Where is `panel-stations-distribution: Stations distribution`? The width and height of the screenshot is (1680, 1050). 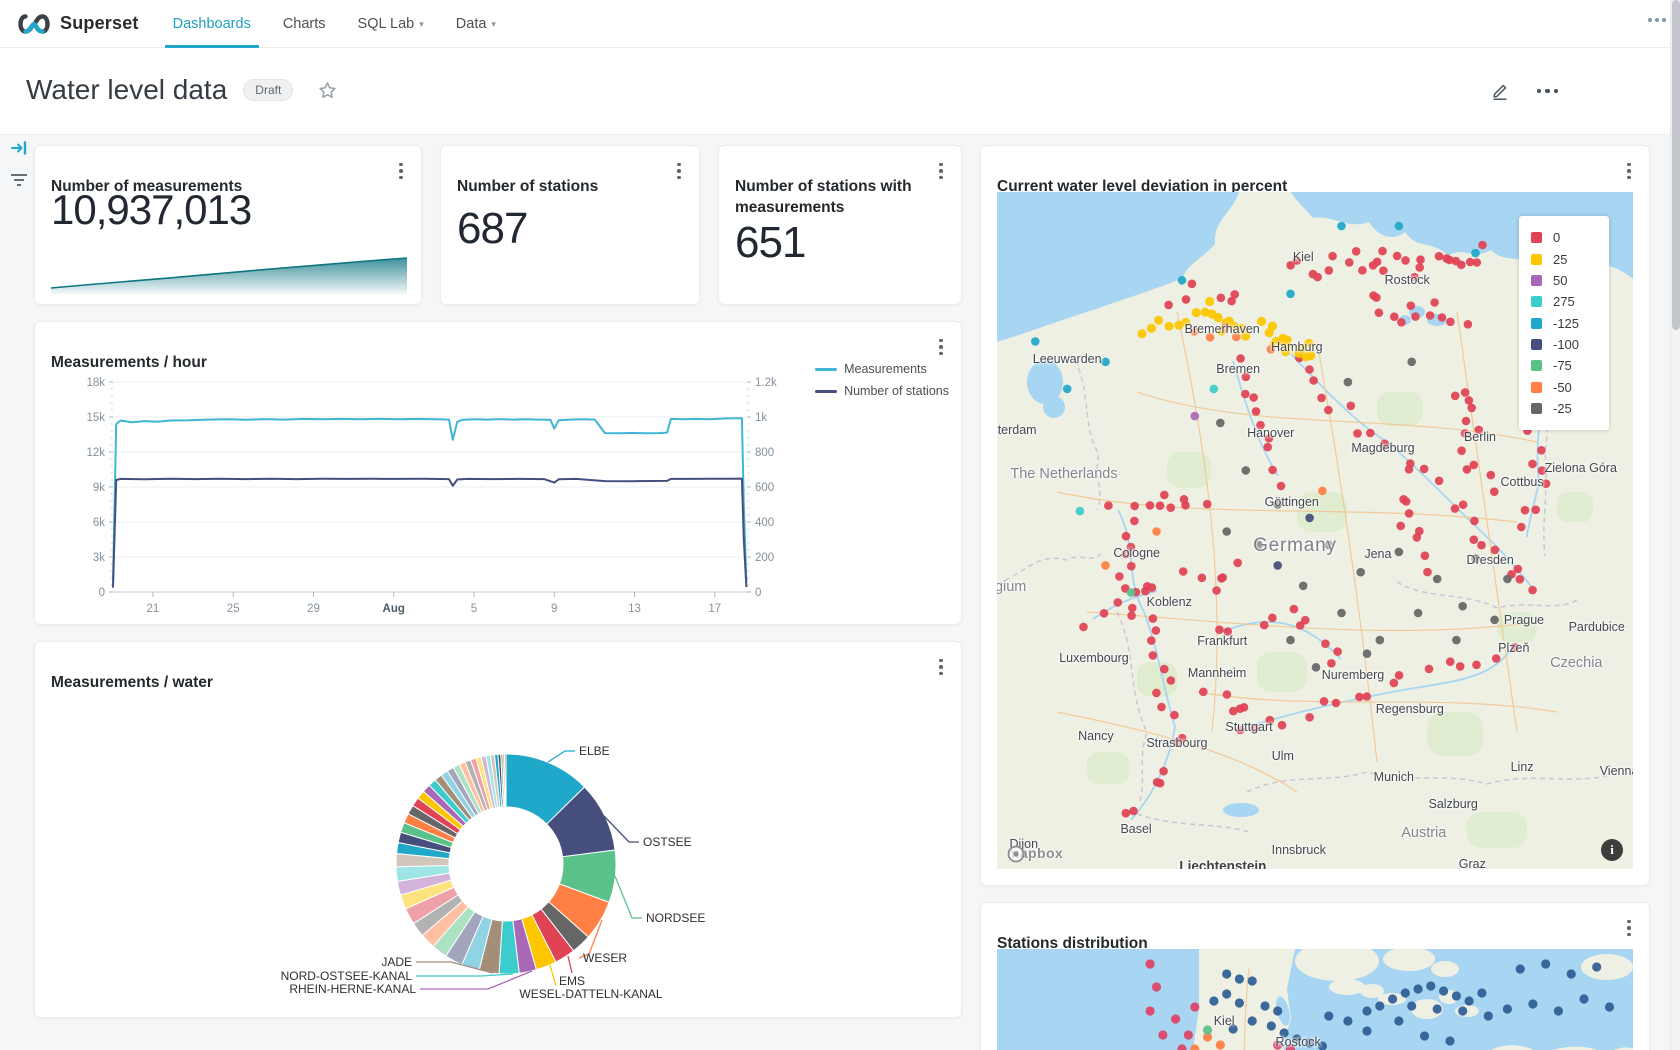 panel-stations-distribution: Stations distribution is located at coordinates (1315, 976).